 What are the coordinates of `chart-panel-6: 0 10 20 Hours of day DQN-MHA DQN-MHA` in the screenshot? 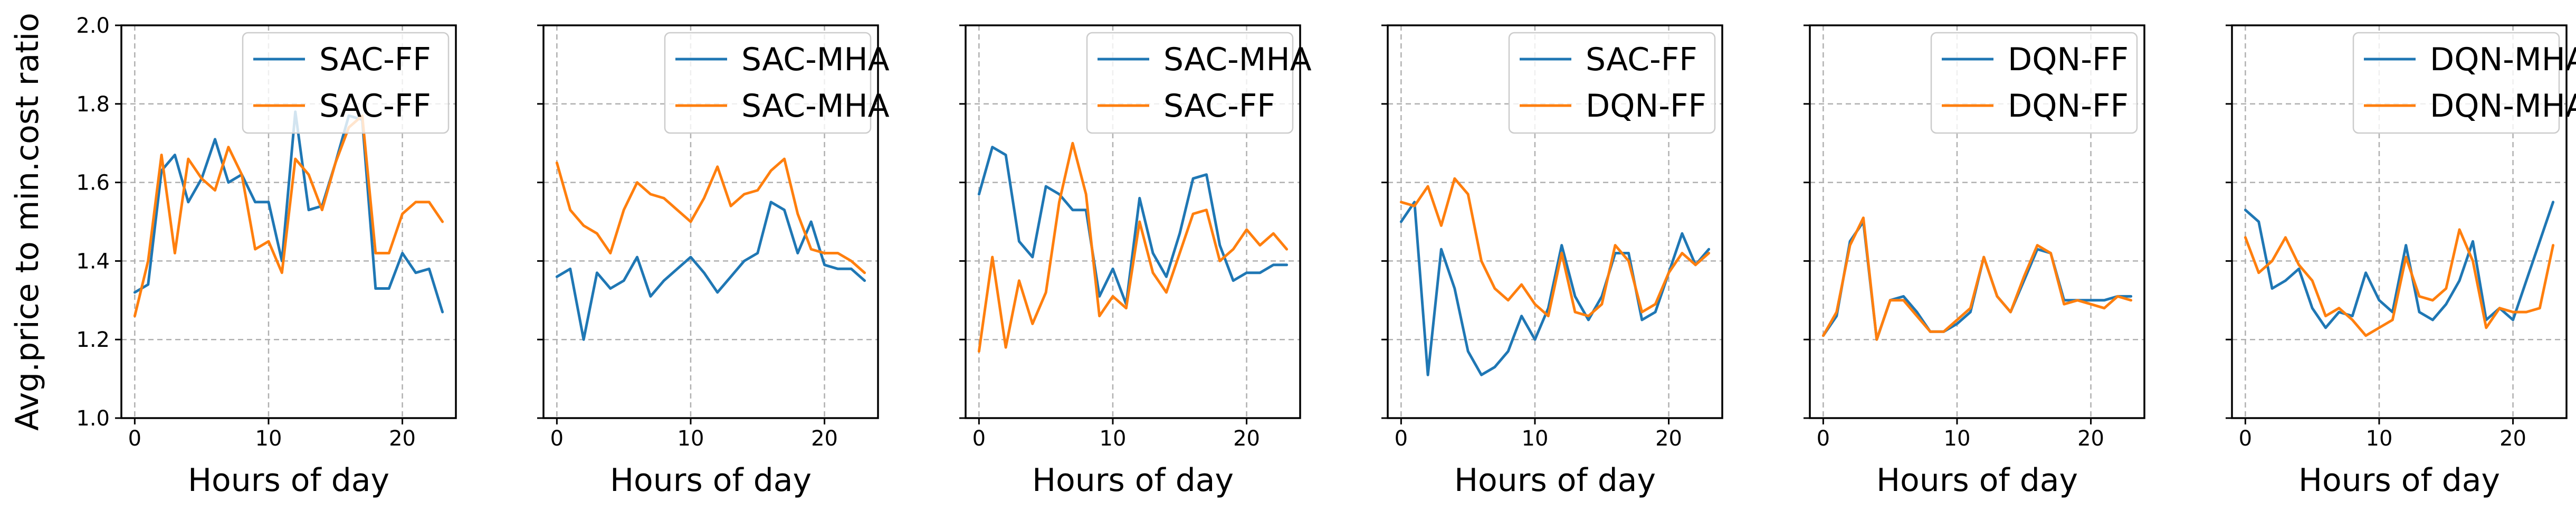 It's located at (2401, 261).